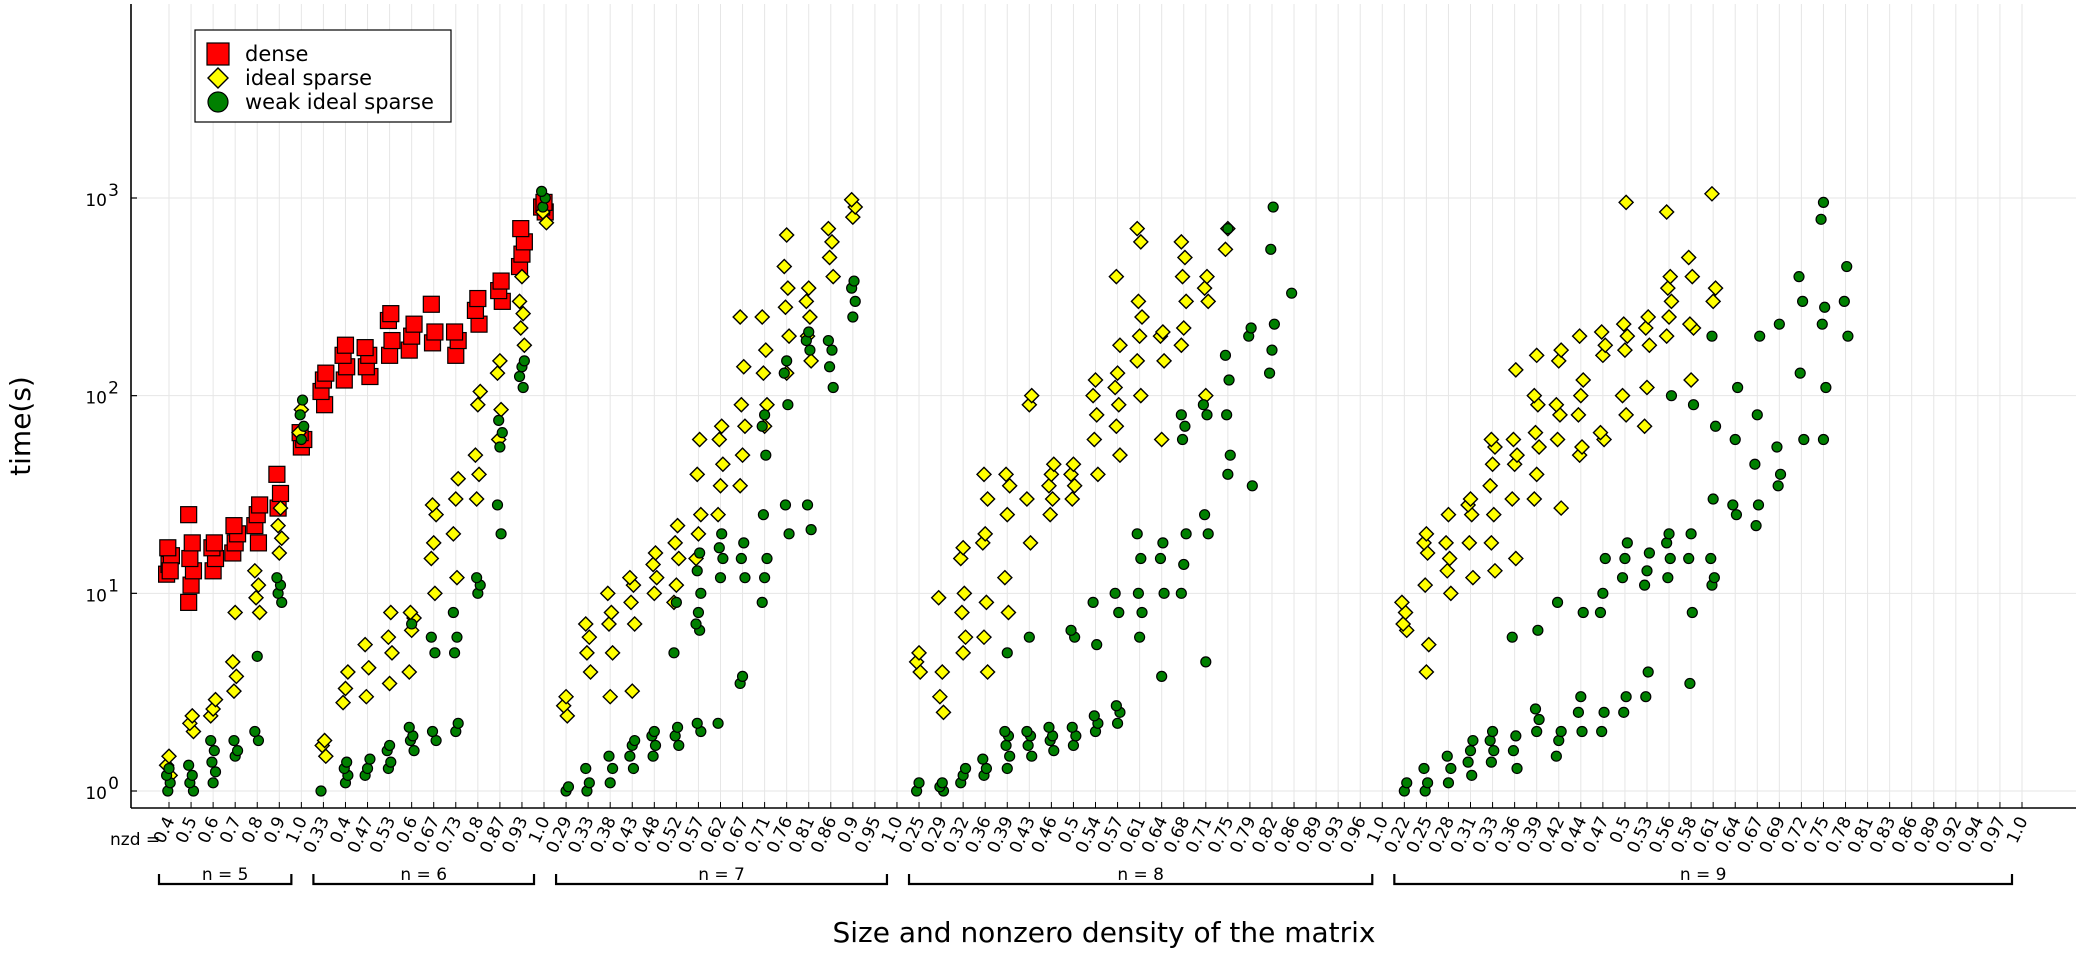  Describe the element at coordinates (356, 402) in the screenshot. I see `series-dense` at that location.